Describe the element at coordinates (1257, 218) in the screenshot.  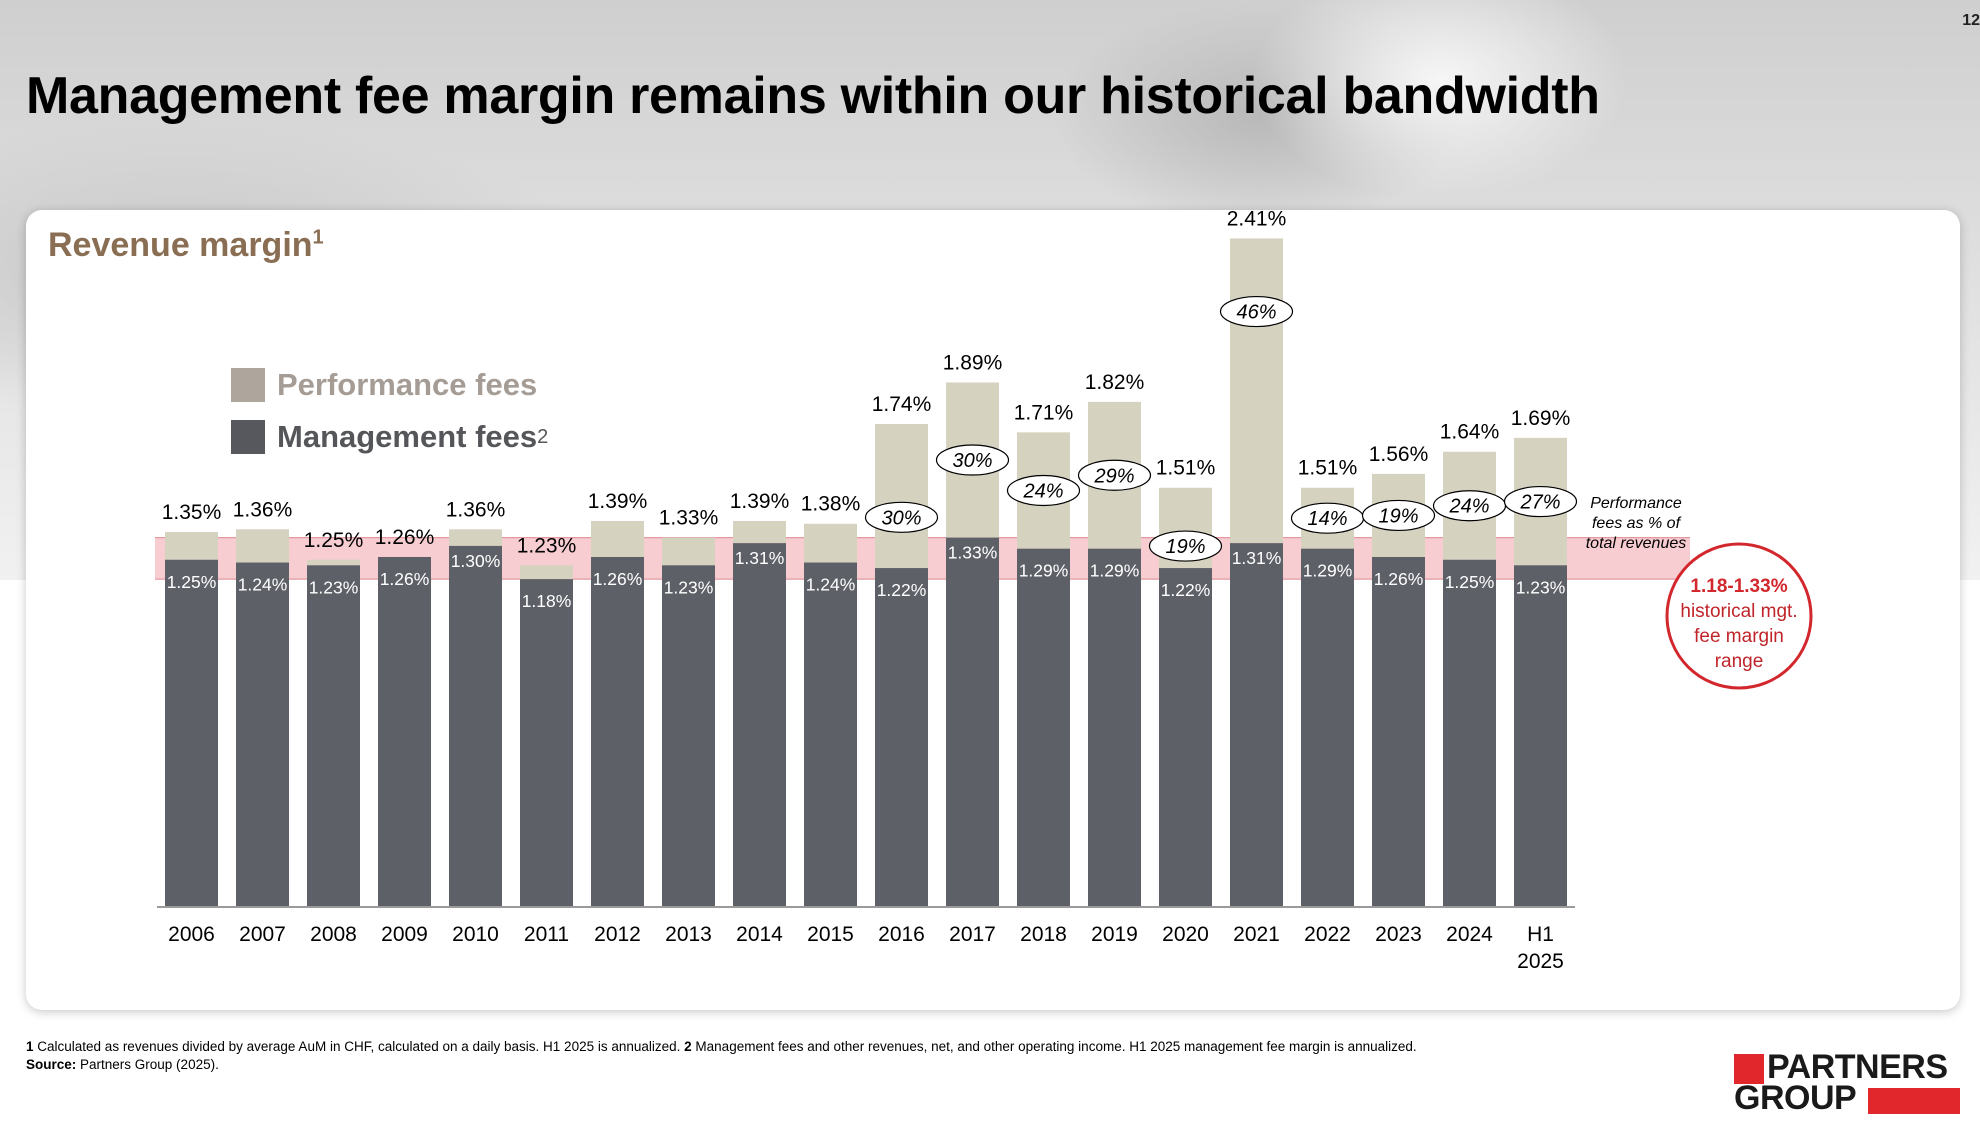
I see `data-label-total: 2.41%` at that location.